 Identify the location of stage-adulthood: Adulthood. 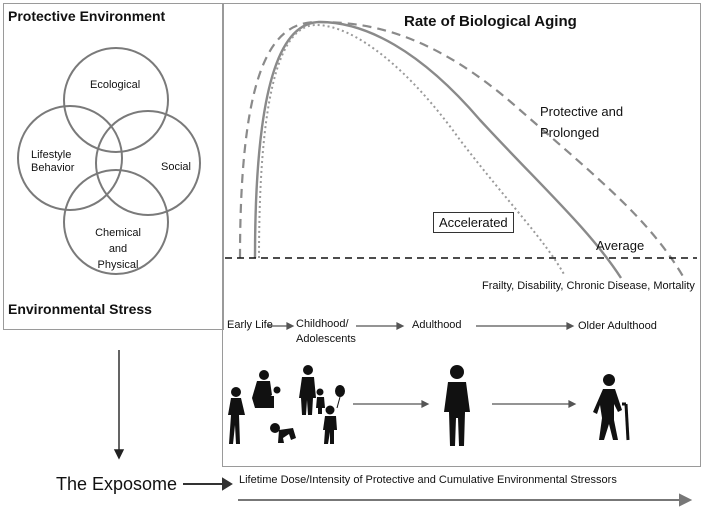
(437, 325).